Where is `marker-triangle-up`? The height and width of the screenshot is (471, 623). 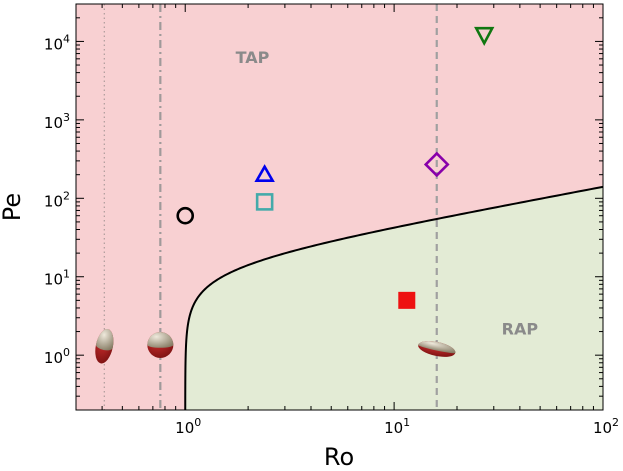
marker-triangle-up is located at coordinates (264, 173).